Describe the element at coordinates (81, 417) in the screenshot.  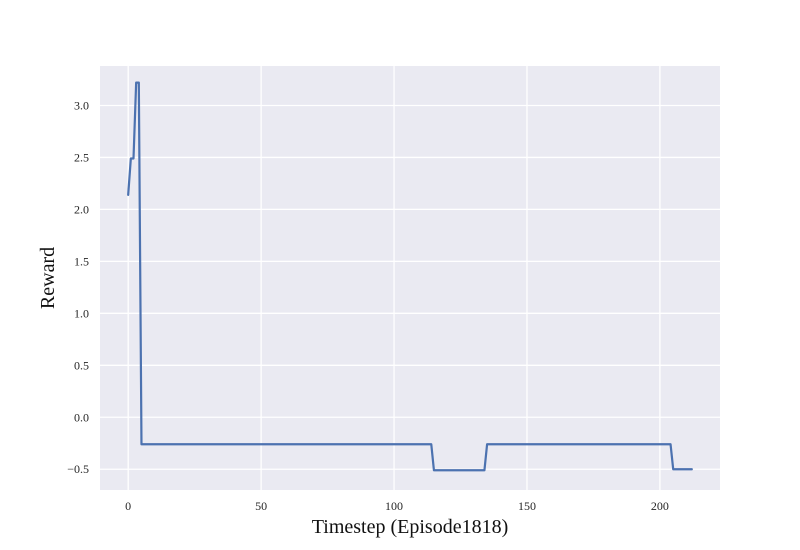
I see `y-tick-label: 0.0` at that location.